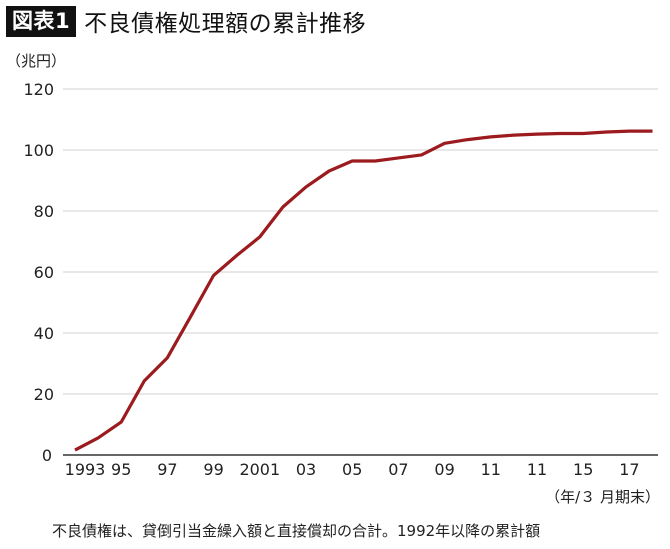 The width and height of the screenshot is (670, 549). I want to click on figure-badge: 図表1, so click(41, 21).